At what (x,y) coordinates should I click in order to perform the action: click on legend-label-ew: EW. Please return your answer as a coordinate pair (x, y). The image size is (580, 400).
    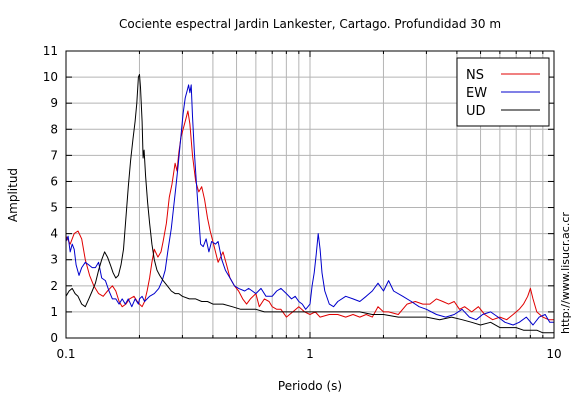
    Looking at the image, I should click on (476, 93).